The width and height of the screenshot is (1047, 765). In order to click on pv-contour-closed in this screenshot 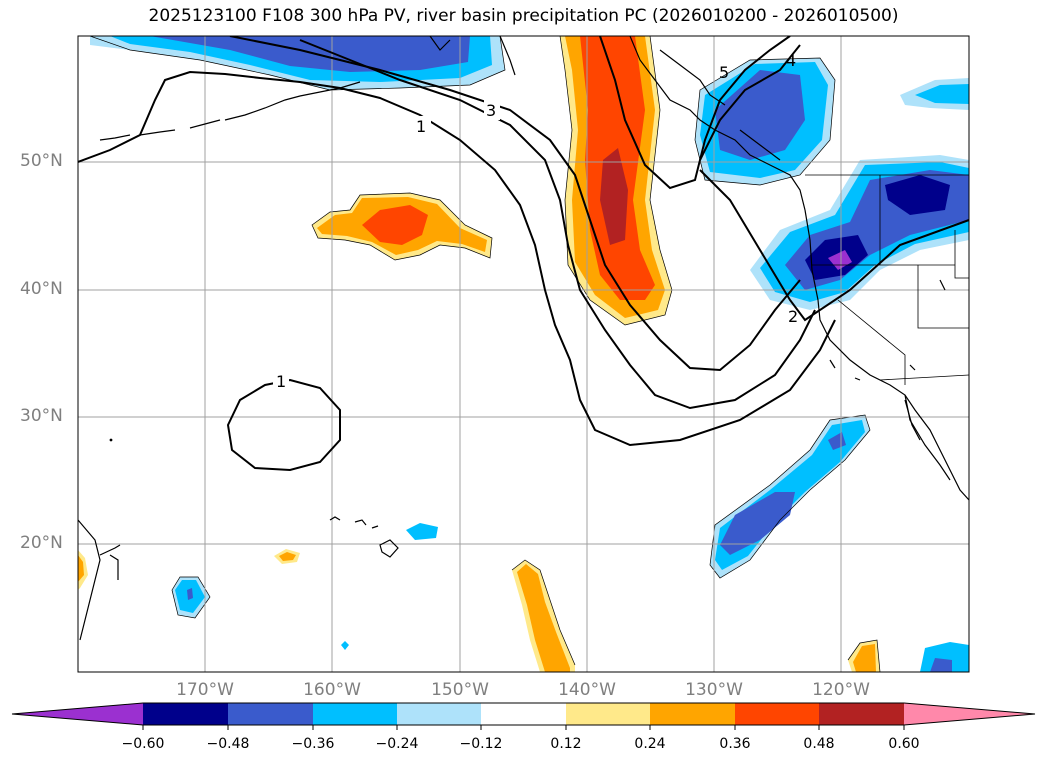, I will do `click(283, 425)`.